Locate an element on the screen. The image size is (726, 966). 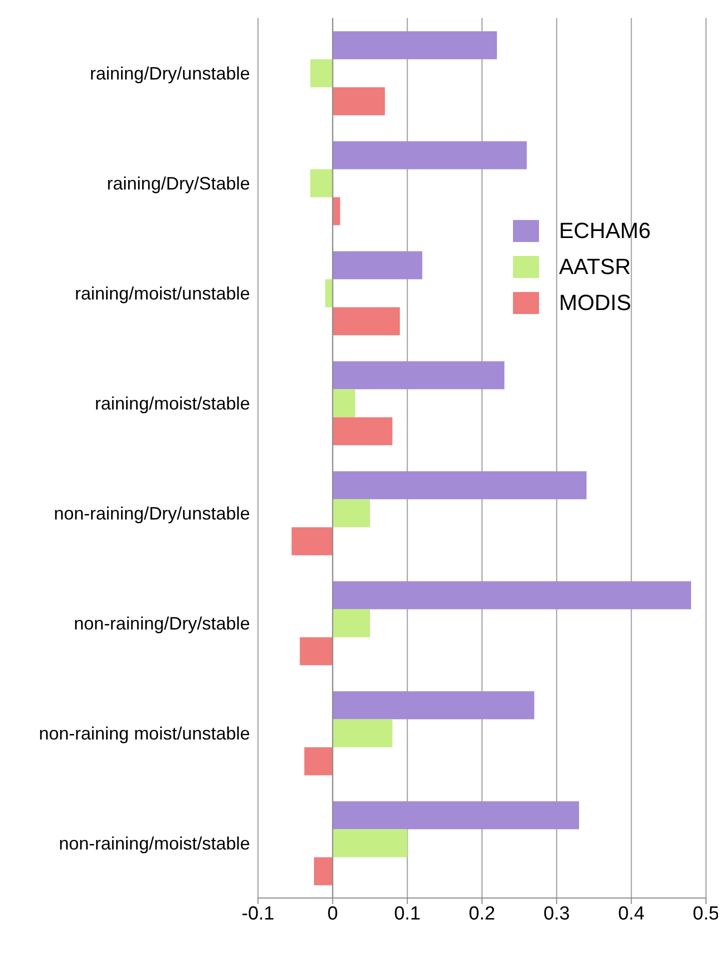
x-tick-label: -0.1 is located at coordinates (258, 913).